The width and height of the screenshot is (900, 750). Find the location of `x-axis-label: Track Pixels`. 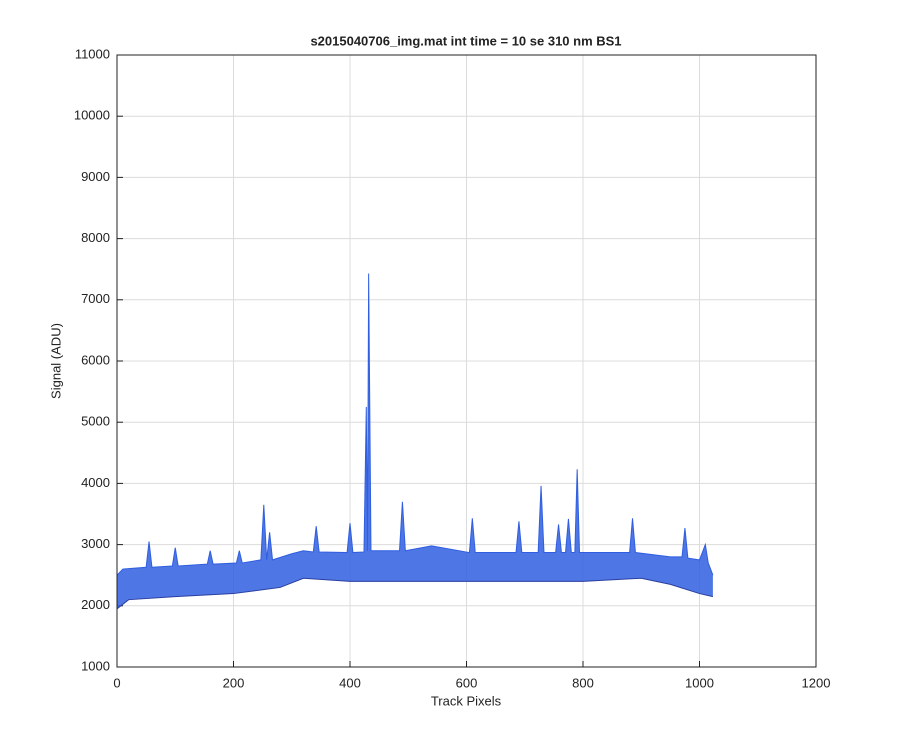

x-axis-label: Track Pixels is located at coordinates (466, 700).